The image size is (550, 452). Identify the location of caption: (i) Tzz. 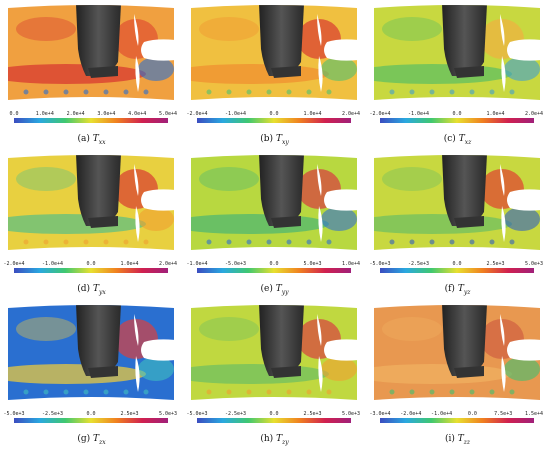
(457, 440).